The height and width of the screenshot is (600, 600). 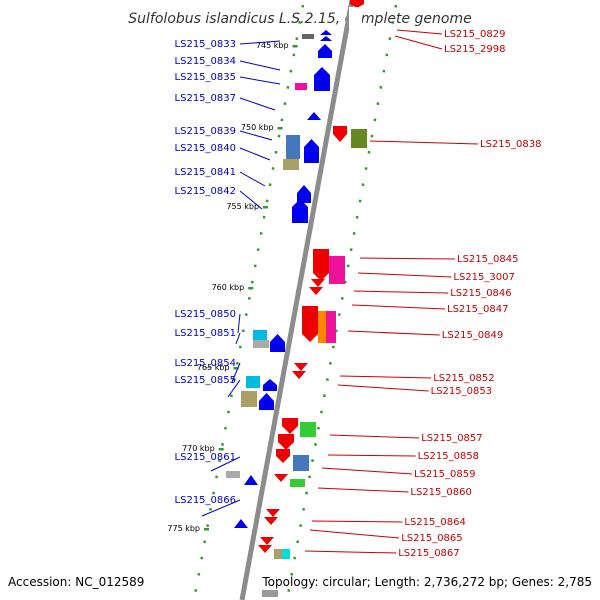 I want to click on left-gene-label: LS215_0851, so click(x=205, y=333).